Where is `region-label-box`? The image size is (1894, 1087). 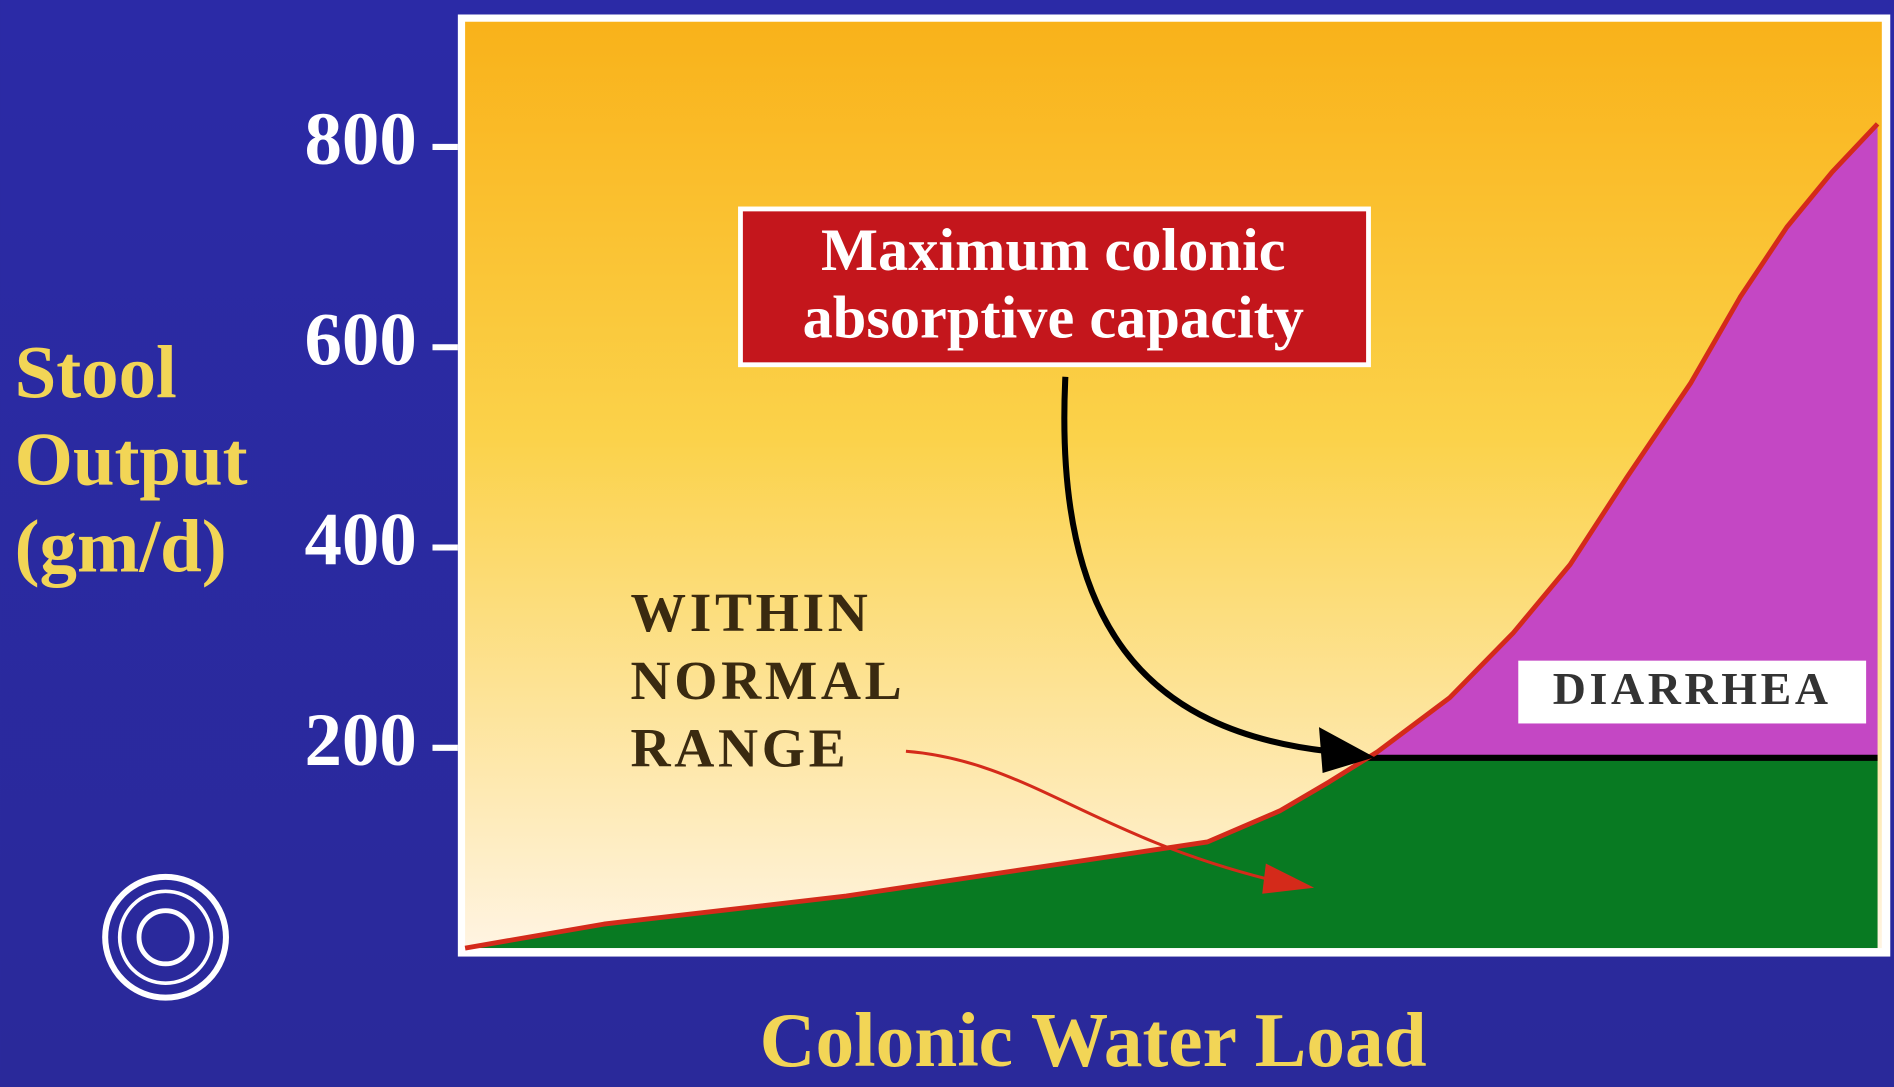
region-label-box is located at coordinates (1692, 692).